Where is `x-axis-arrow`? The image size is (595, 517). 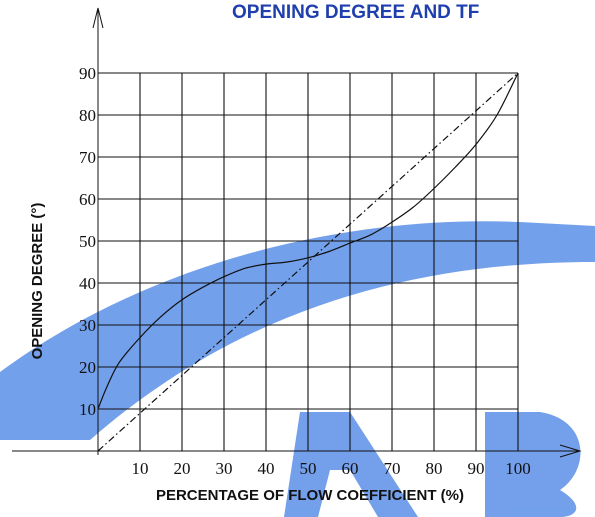
x-axis-arrow is located at coordinates (570, 451).